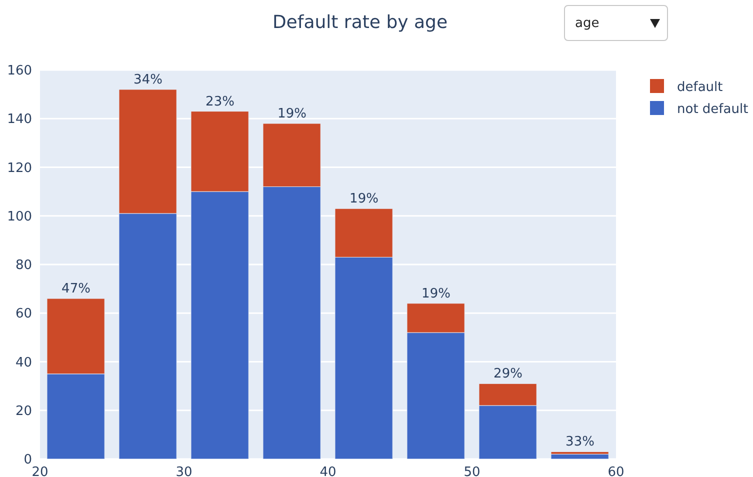  What do you see at coordinates (700, 87) in the screenshot?
I see `legend-label: default` at bounding box center [700, 87].